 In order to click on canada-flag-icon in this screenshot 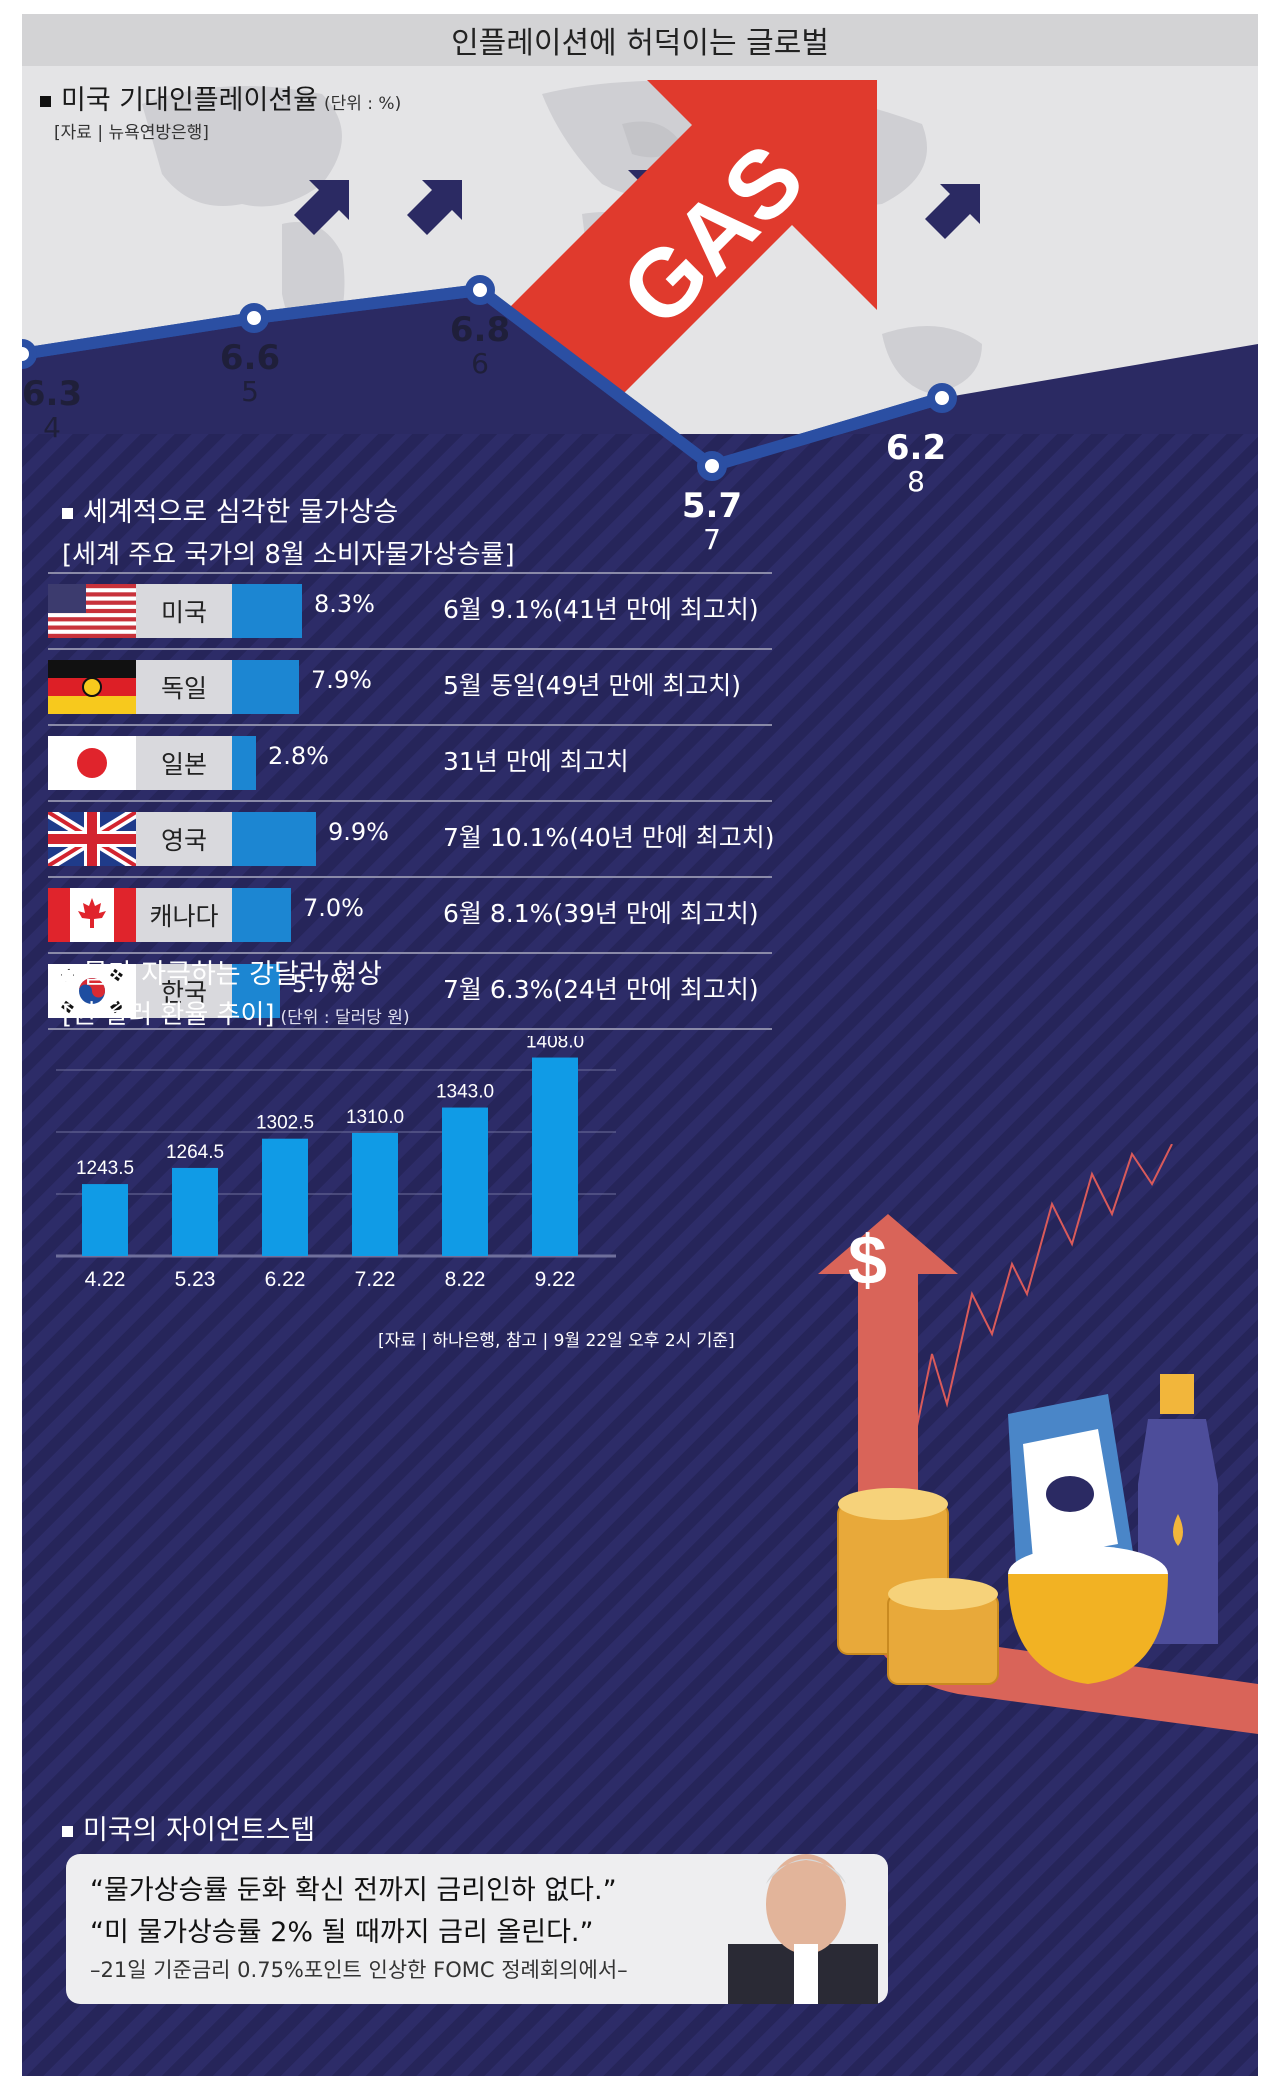, I will do `click(92, 915)`.